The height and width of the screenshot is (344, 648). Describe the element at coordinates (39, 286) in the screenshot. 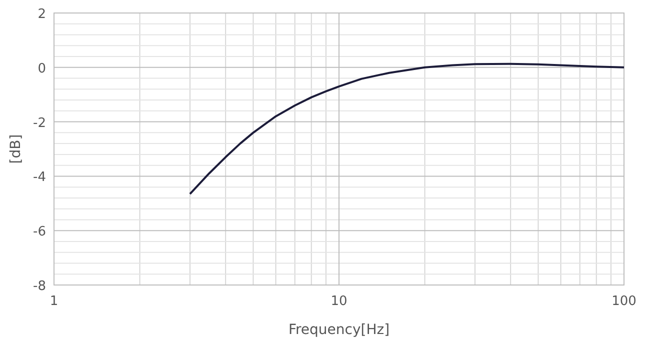

I see `y-tick-label: -8` at that location.